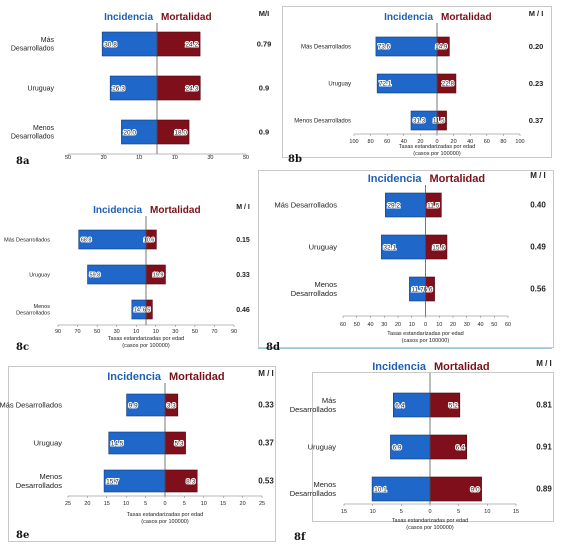 This screenshot has height=544, width=561. I want to click on value-label-mortalidad: 18.0, so click(180, 132).